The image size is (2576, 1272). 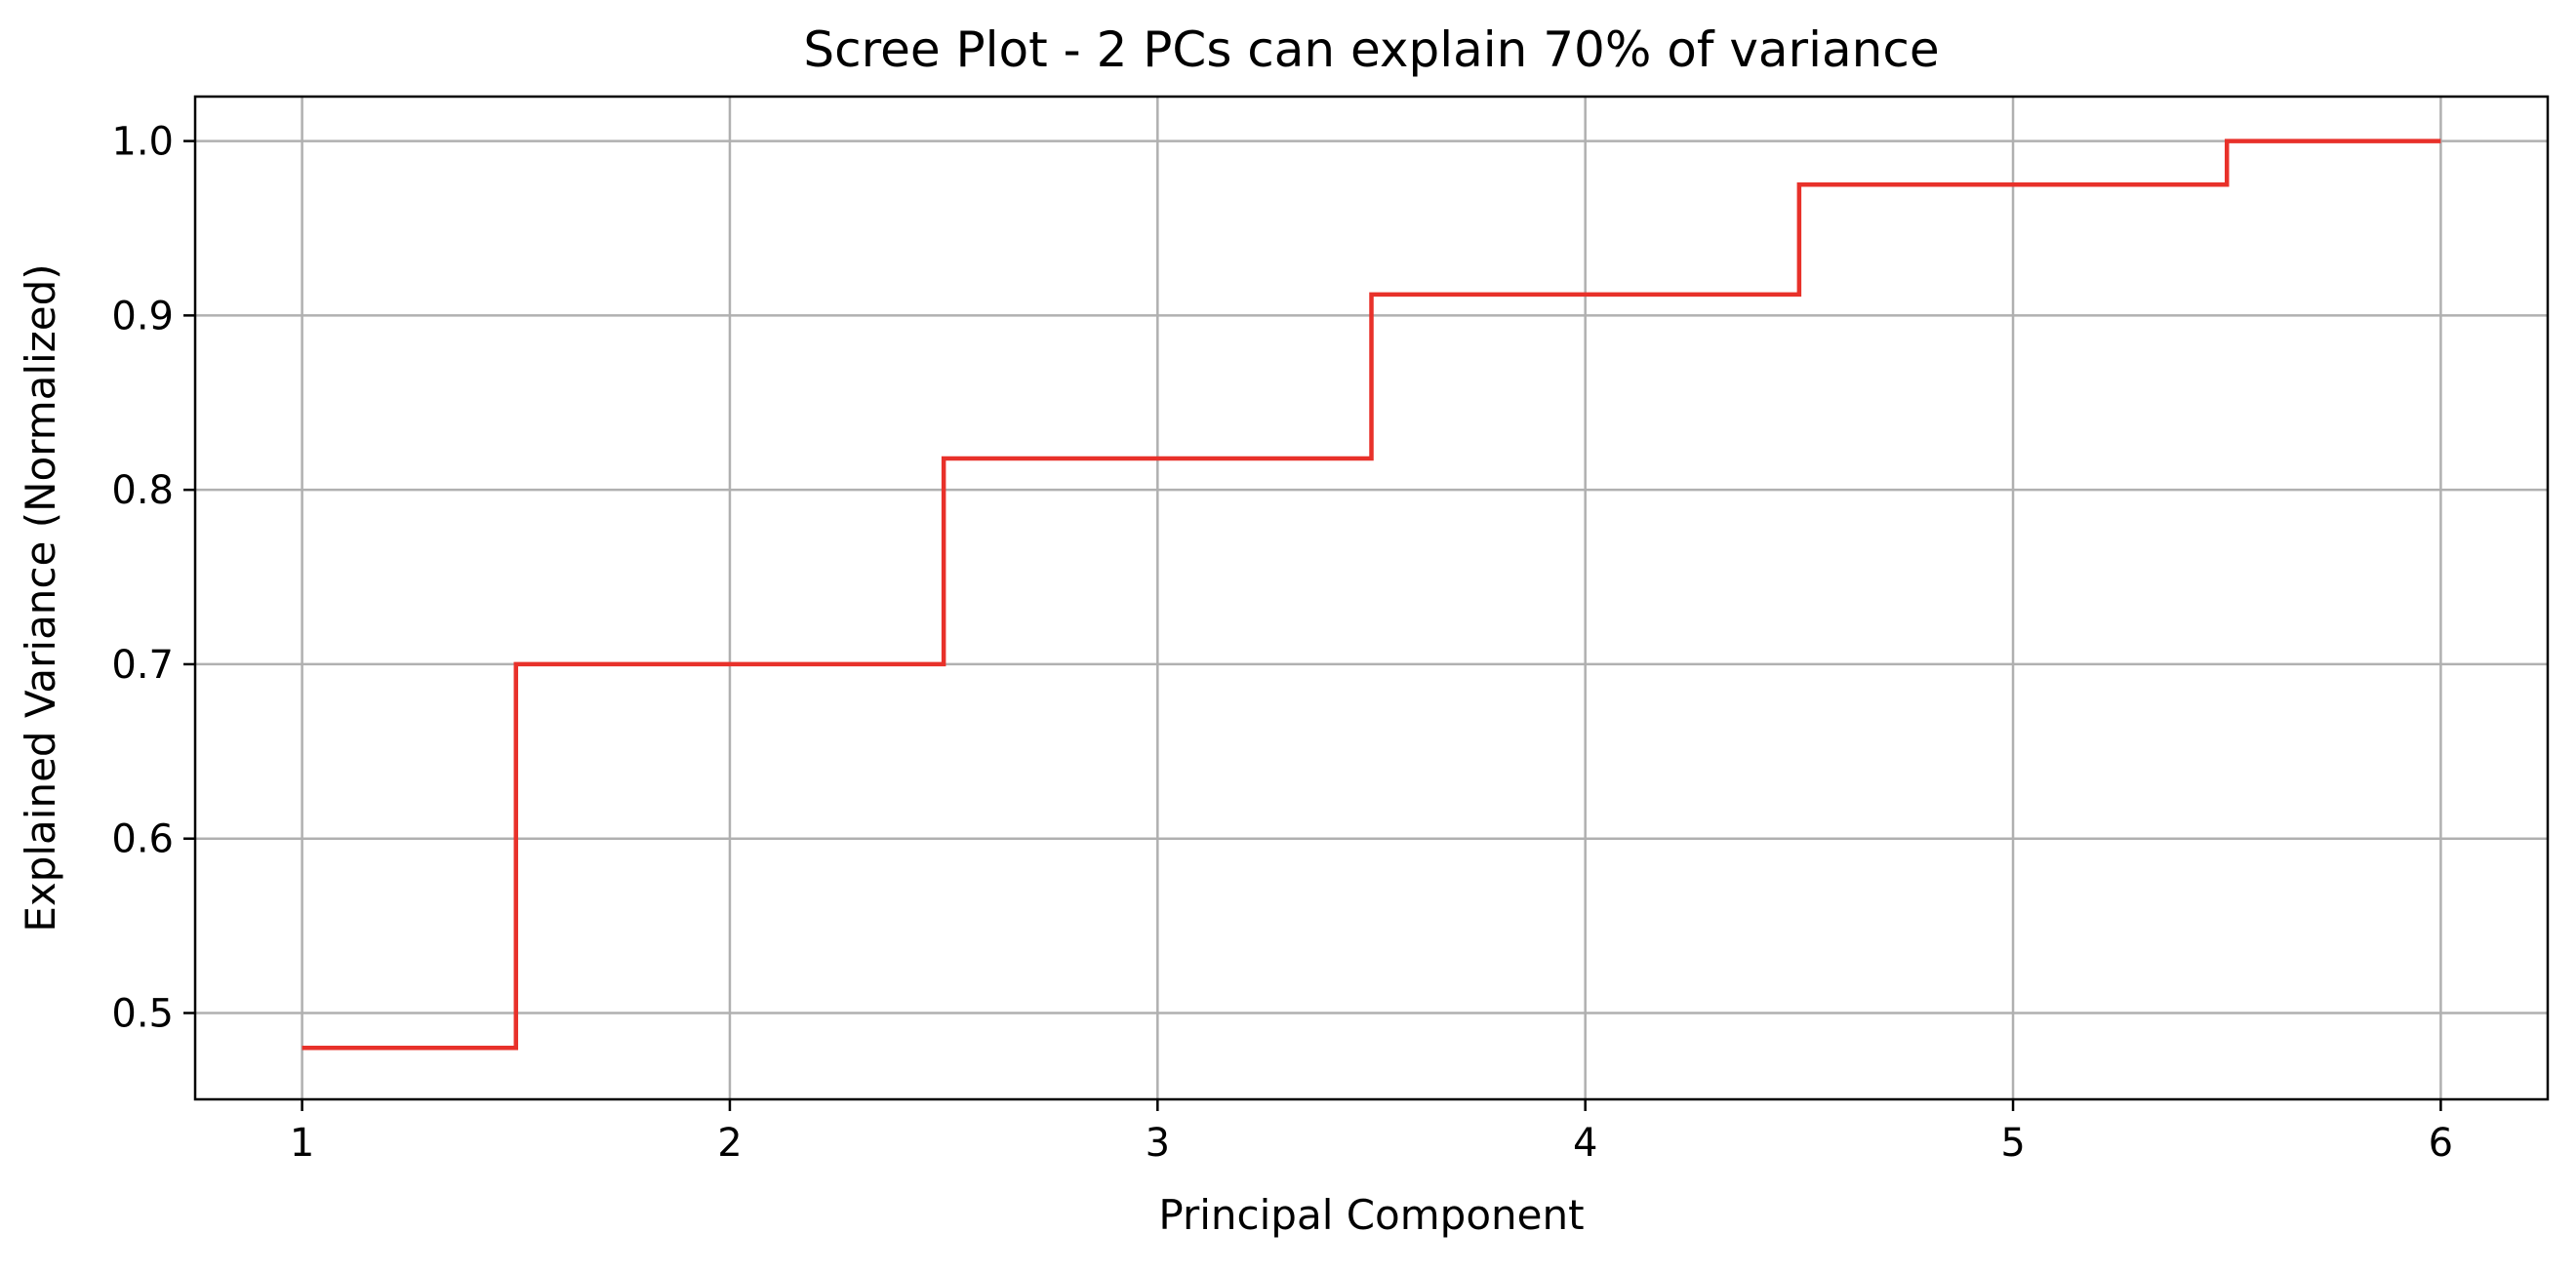 What do you see at coordinates (153, 578) in the screenshot?
I see `y-axis-ticks: 0.5 0.6 0.7 0.8 0.9 1.0` at bounding box center [153, 578].